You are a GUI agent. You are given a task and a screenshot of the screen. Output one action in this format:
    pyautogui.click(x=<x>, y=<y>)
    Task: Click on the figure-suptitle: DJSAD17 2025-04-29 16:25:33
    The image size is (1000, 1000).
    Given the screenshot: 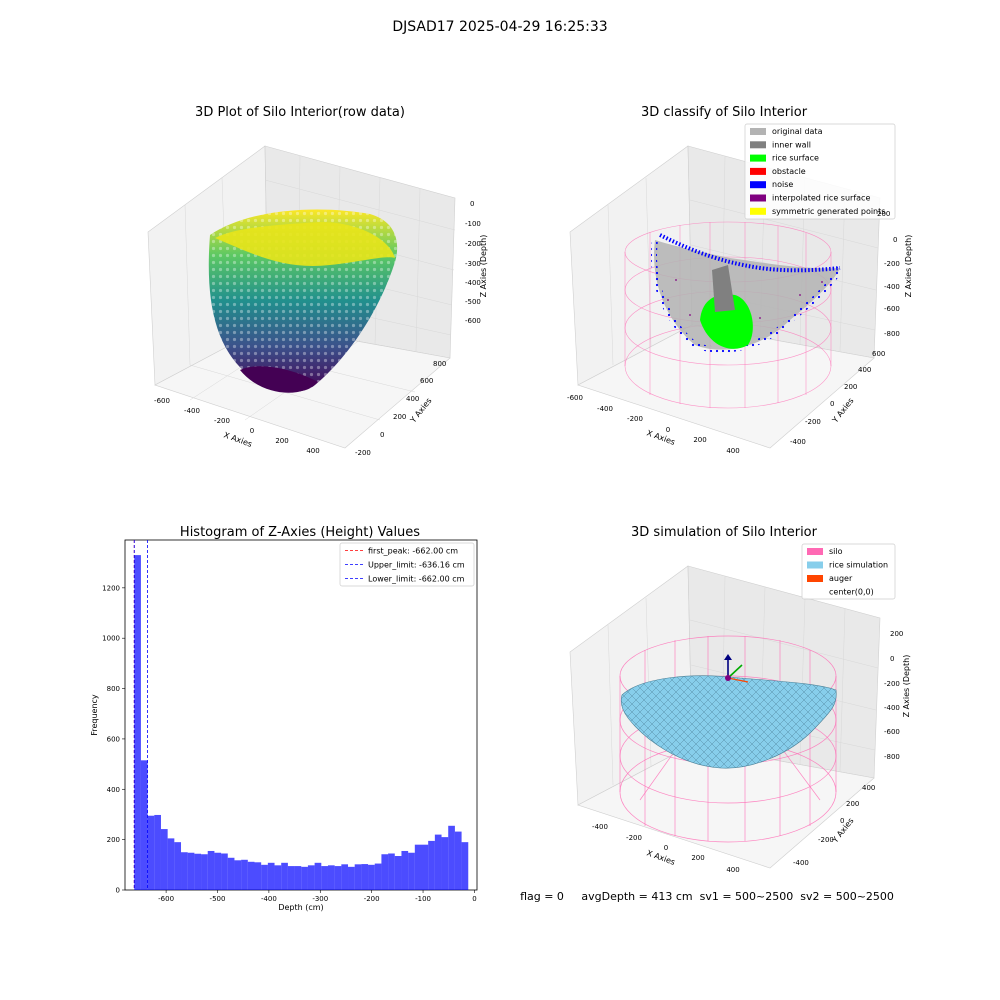 What is the action you would take?
    pyautogui.click(x=499, y=27)
    